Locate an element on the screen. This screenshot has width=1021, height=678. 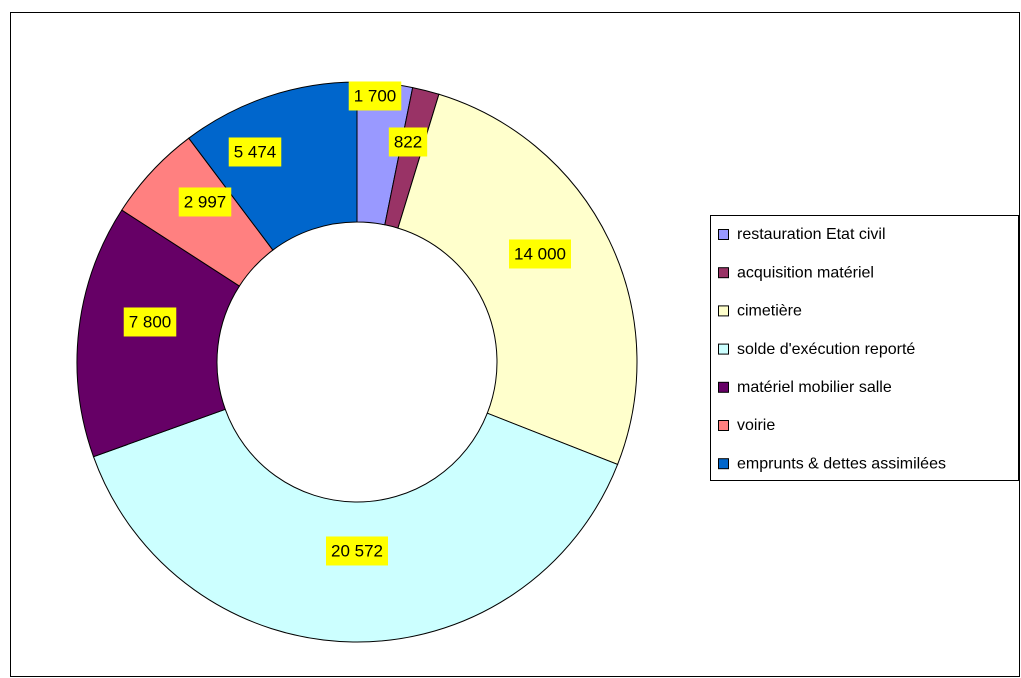
data-label: 5 474 is located at coordinates (255, 151).